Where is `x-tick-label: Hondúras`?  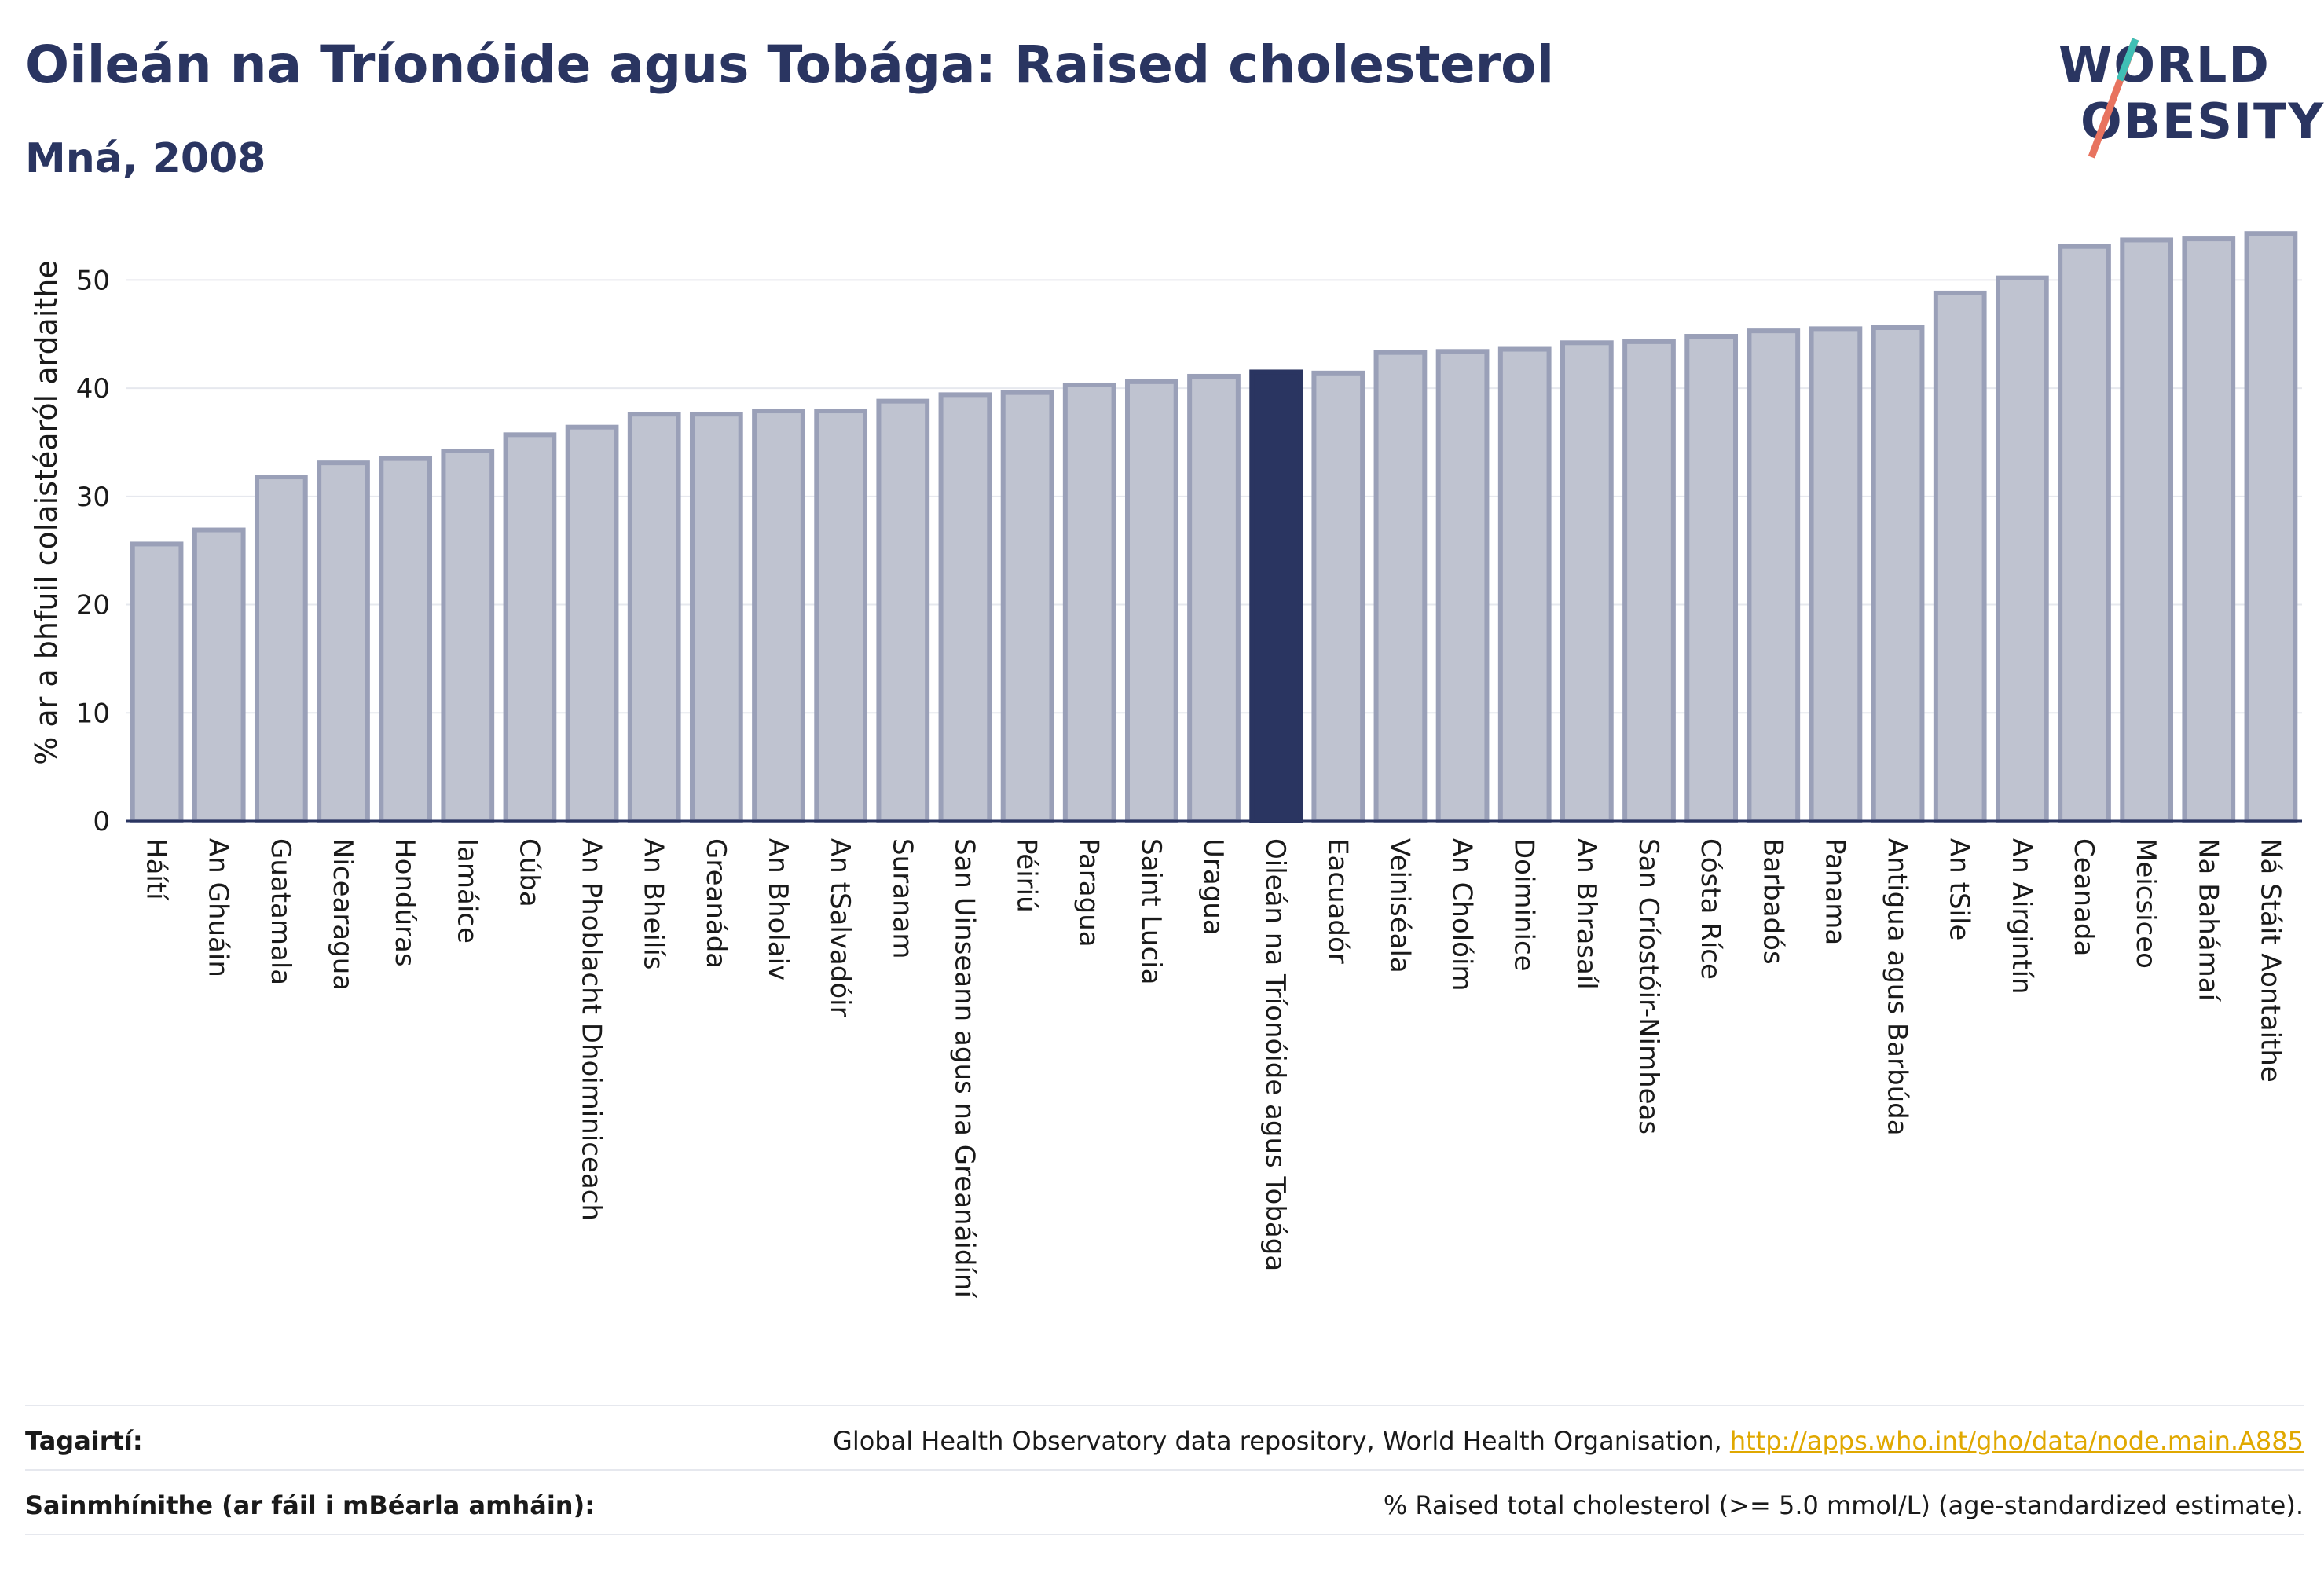
x-tick-label: Hondúras is located at coordinates (404, 902).